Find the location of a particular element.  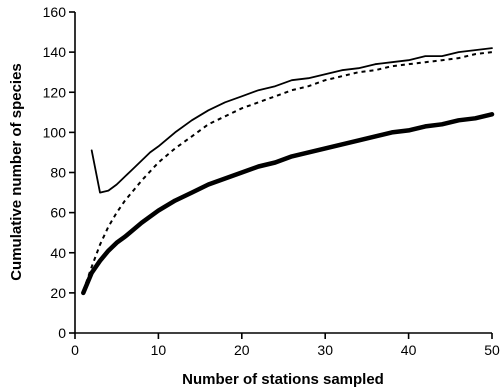

y-tick-label: 100 is located at coordinates (55, 132).